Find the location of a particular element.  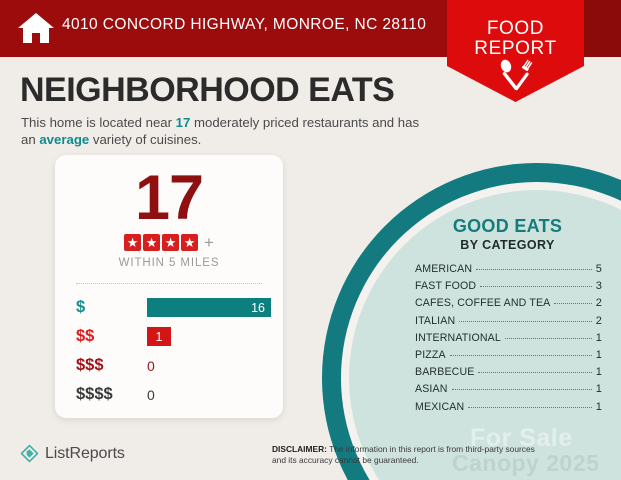

price-tier-bar: 16 is located at coordinates (209, 307).